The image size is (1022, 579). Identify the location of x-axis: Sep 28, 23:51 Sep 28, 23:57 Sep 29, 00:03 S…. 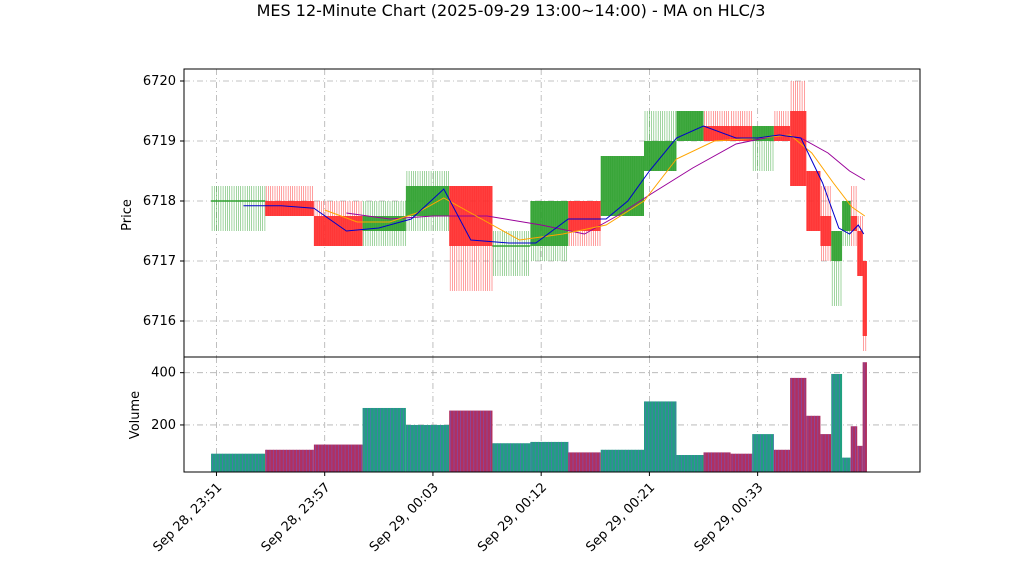
(458, 513).